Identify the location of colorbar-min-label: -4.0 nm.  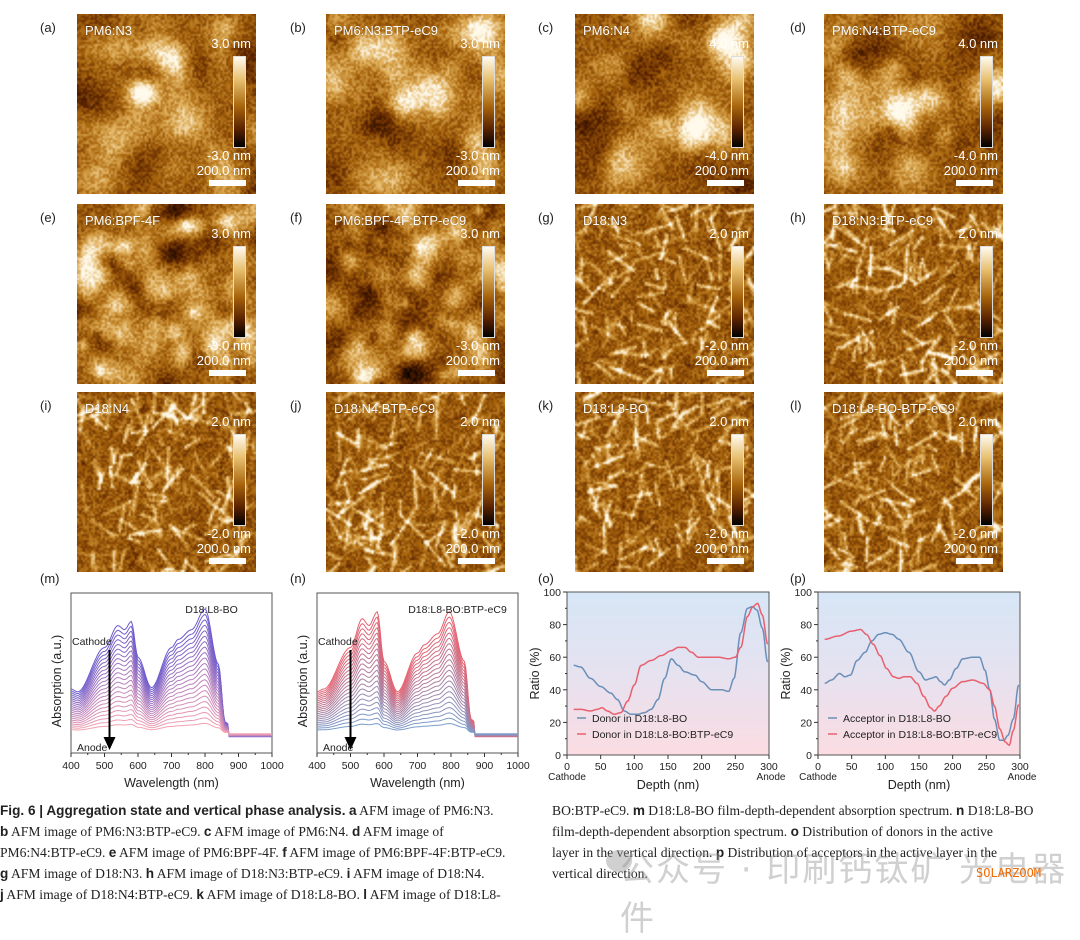
(976, 155).